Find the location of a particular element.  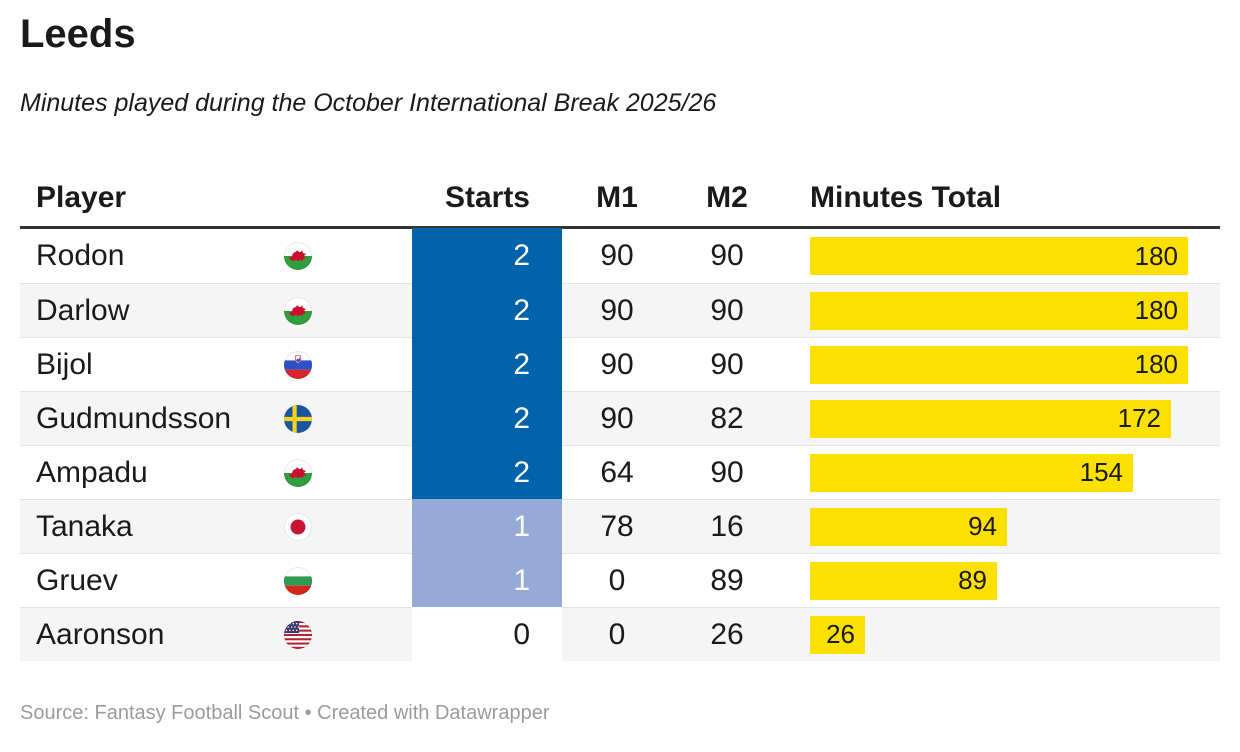

table-header-row: Player Starts M1 M2 Minutes Total is located at coordinates (620, 199).